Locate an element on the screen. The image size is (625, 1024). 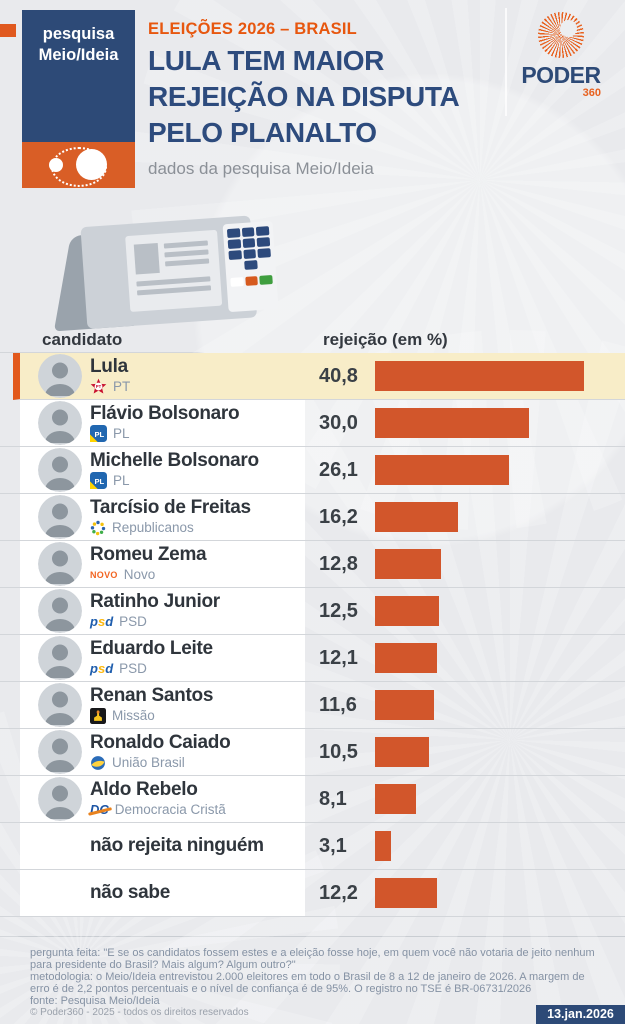
rejection-value: 10,5 is located at coordinates (338, 751).